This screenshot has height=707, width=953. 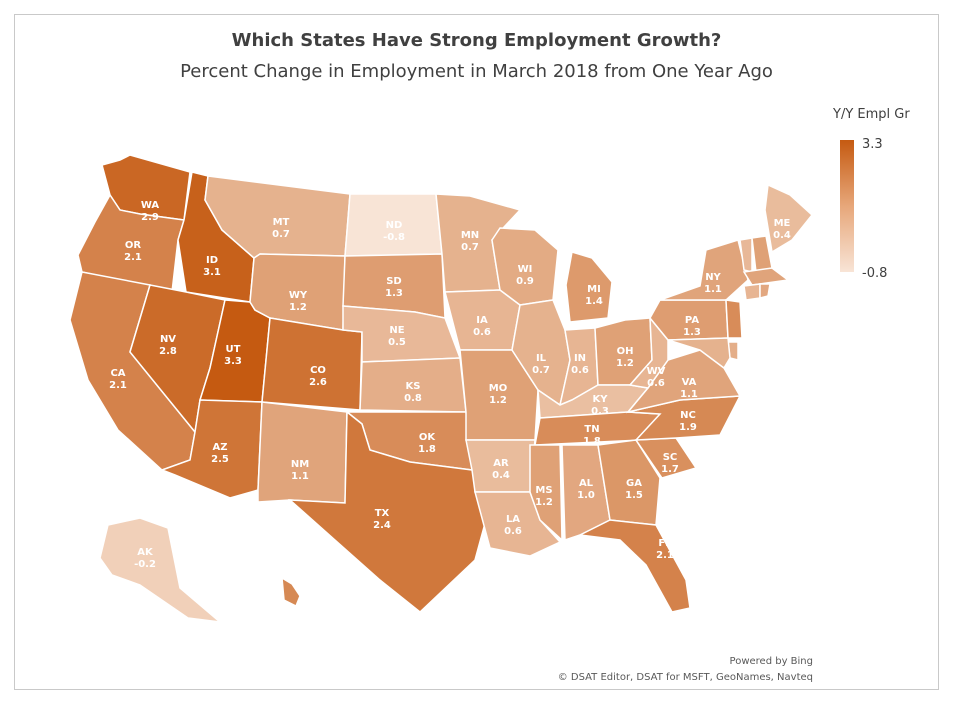 I want to click on state-value-mi: 1.4, so click(x=594, y=301).